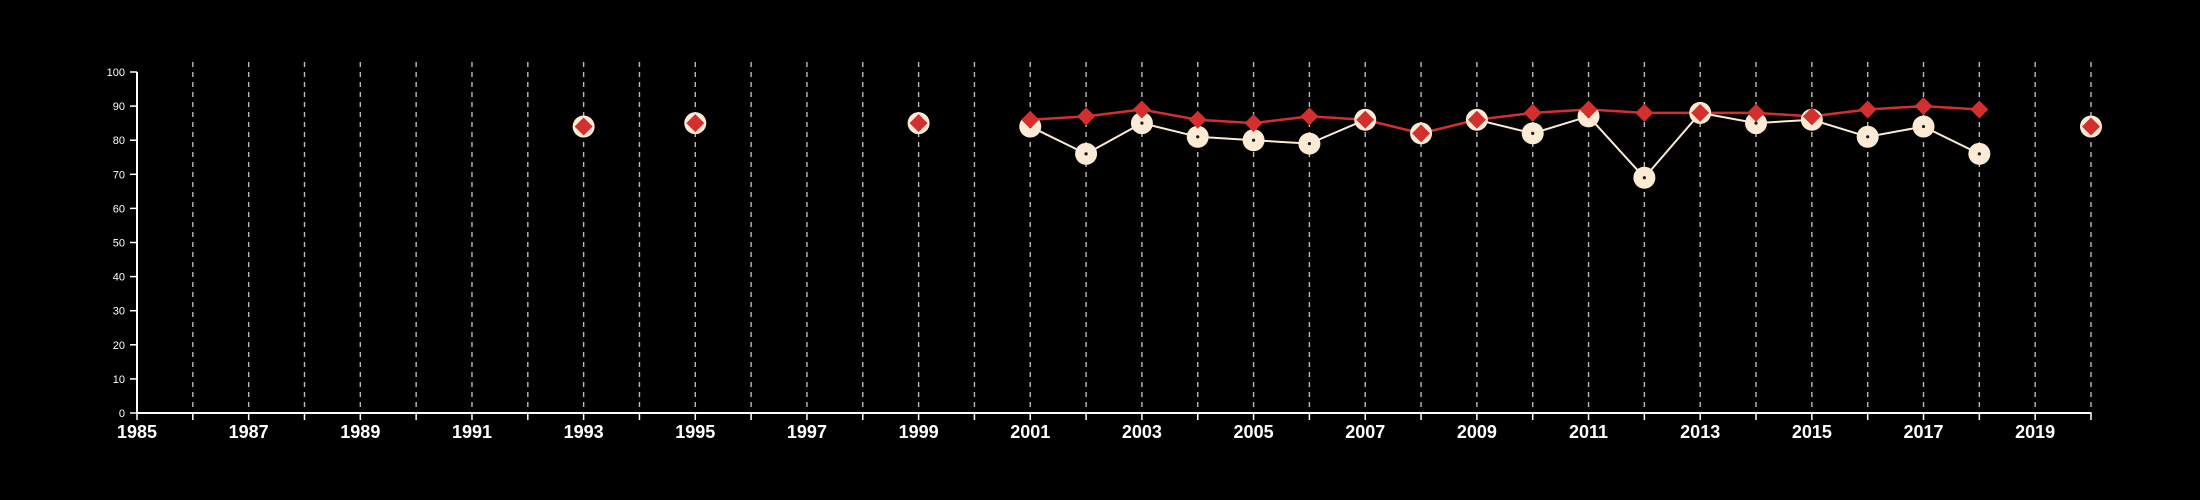 The height and width of the screenshot is (500, 2200). Describe the element at coordinates (119, 380) in the screenshot. I see `y-tick-label-10: 10` at that location.